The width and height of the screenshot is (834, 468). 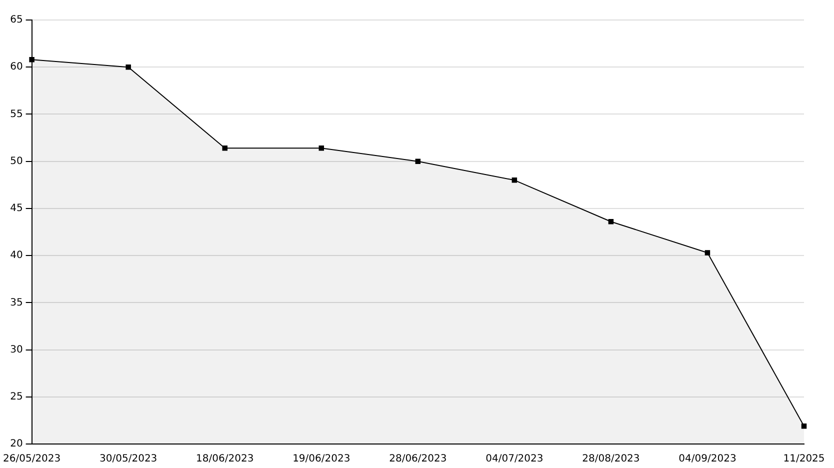 What do you see at coordinates (16, 396) in the screenshot?
I see `y-tick-label: 25` at bounding box center [16, 396].